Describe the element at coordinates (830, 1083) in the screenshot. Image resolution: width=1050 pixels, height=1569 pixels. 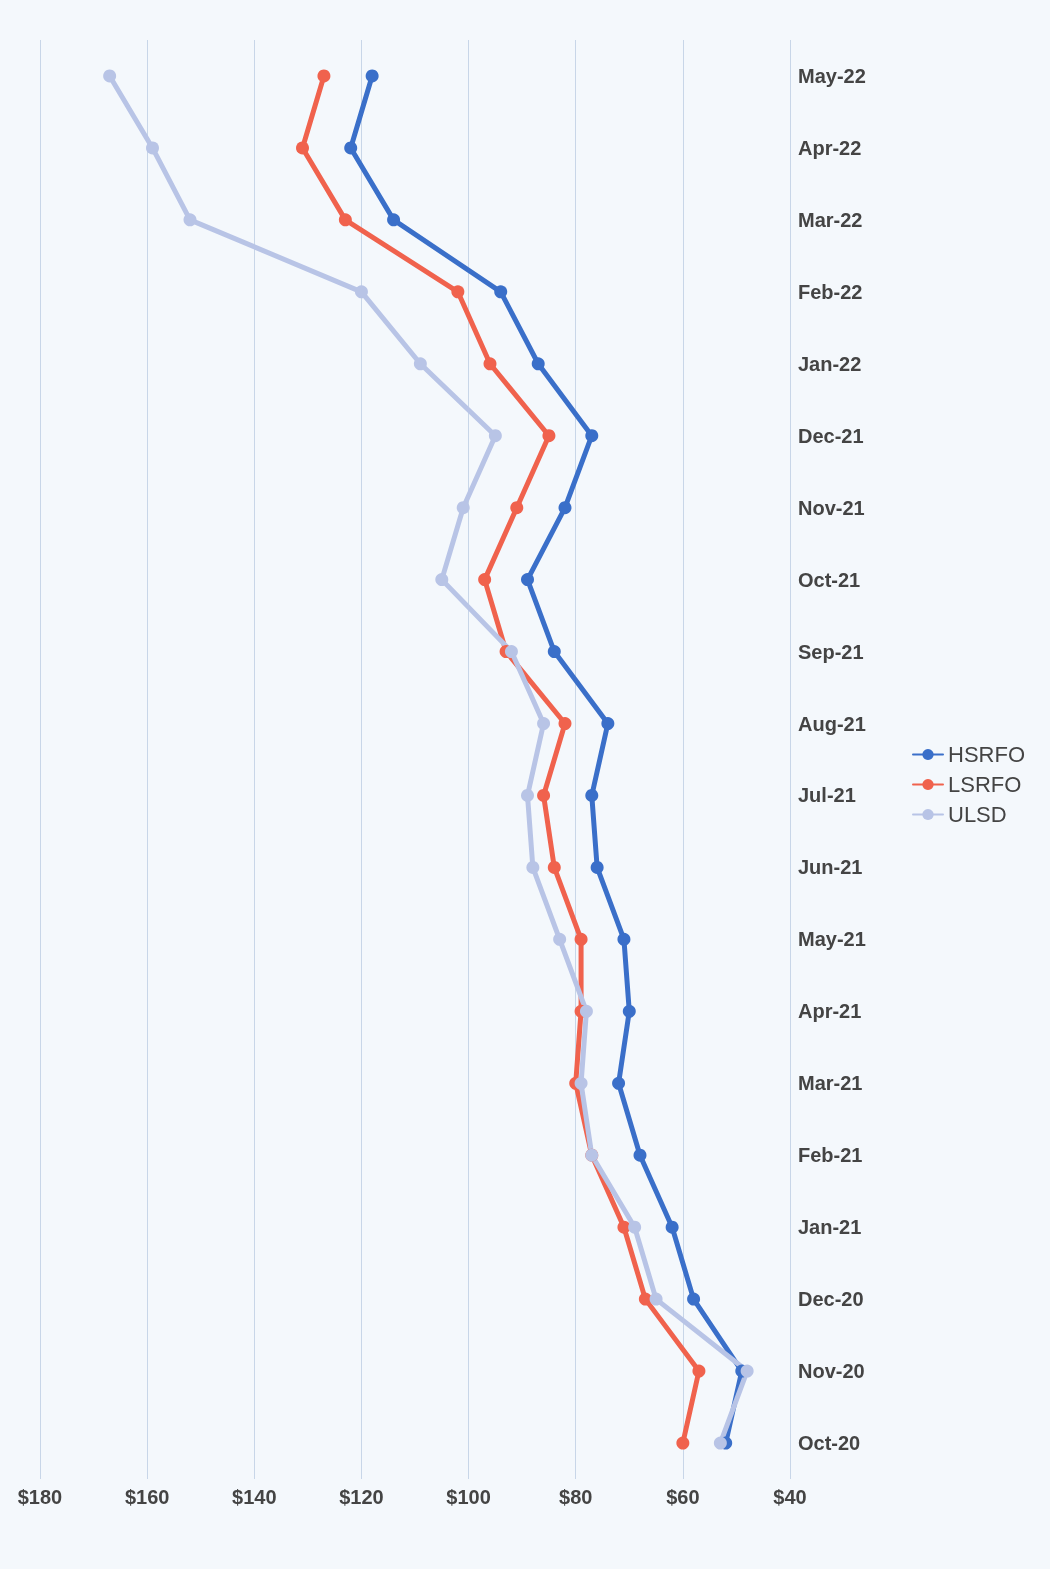
I see `y-tick-label: Mar-21` at that location.